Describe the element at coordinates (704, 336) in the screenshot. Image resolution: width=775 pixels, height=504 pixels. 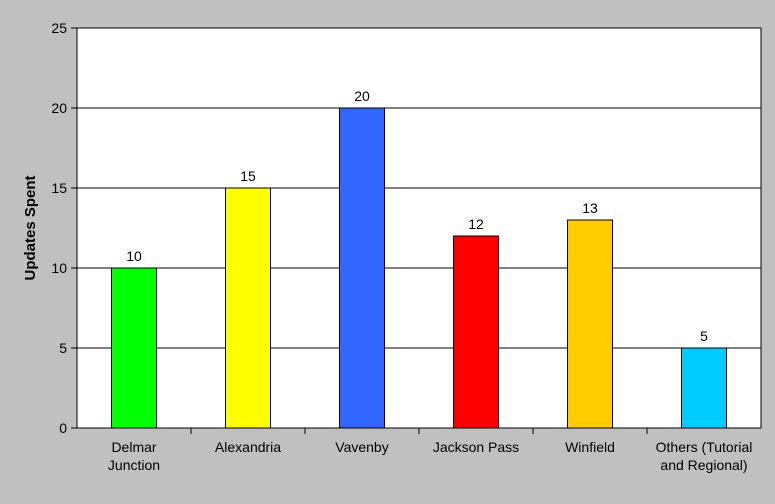
I see `data-label: 5` at that location.